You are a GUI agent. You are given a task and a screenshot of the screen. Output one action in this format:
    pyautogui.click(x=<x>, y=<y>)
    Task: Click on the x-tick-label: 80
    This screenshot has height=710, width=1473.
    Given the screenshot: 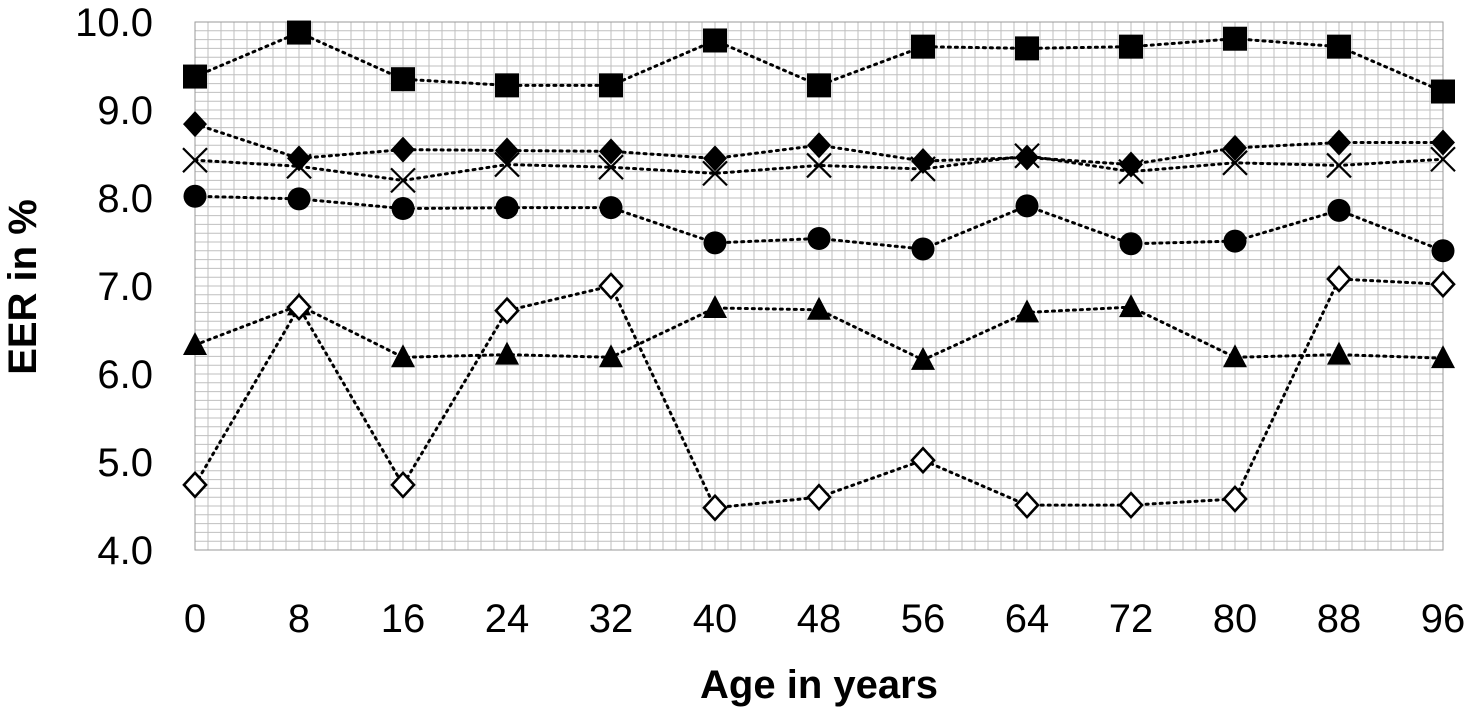 What is the action you would take?
    pyautogui.click(x=1235, y=619)
    